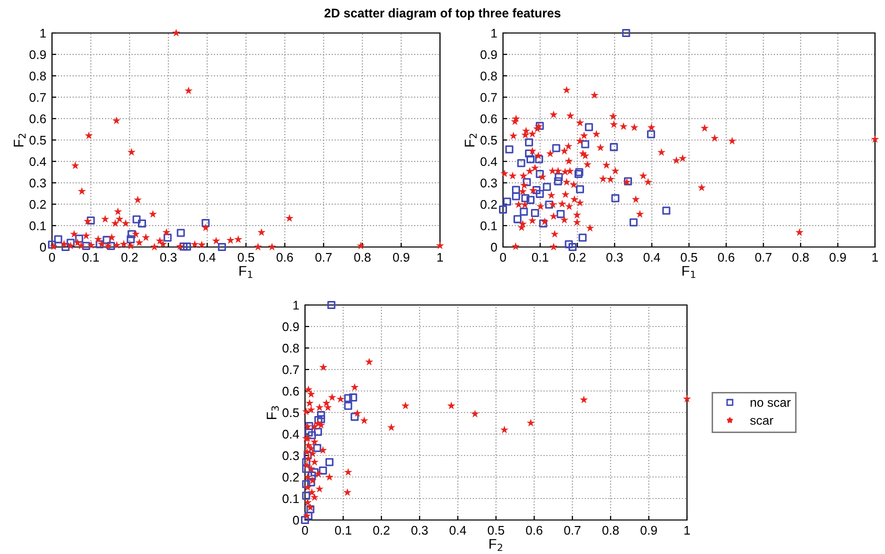 This screenshot has width=885, height=554. What do you see at coordinates (442, 14) in the screenshot?
I see `chart-title: 2D scatter diagram of top three features` at bounding box center [442, 14].